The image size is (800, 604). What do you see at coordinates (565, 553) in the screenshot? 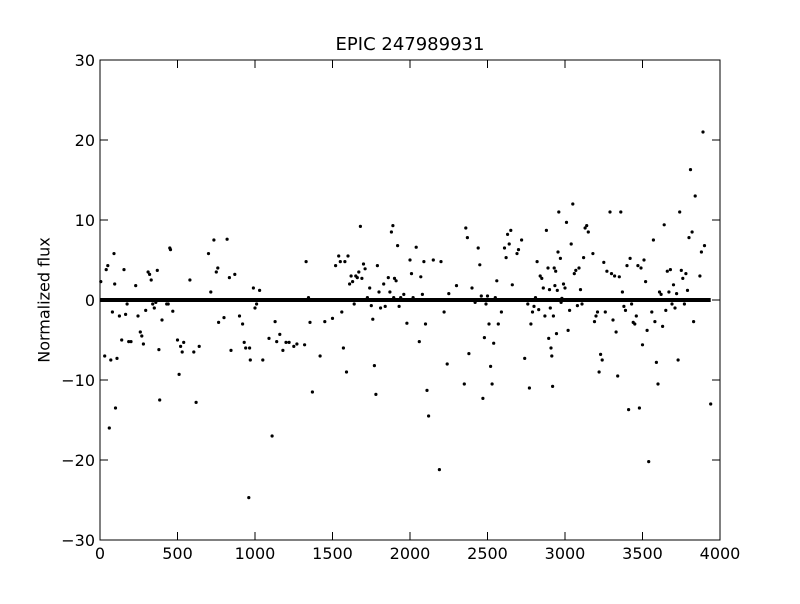
I see `x-tick-label: 3000` at bounding box center [565, 553].